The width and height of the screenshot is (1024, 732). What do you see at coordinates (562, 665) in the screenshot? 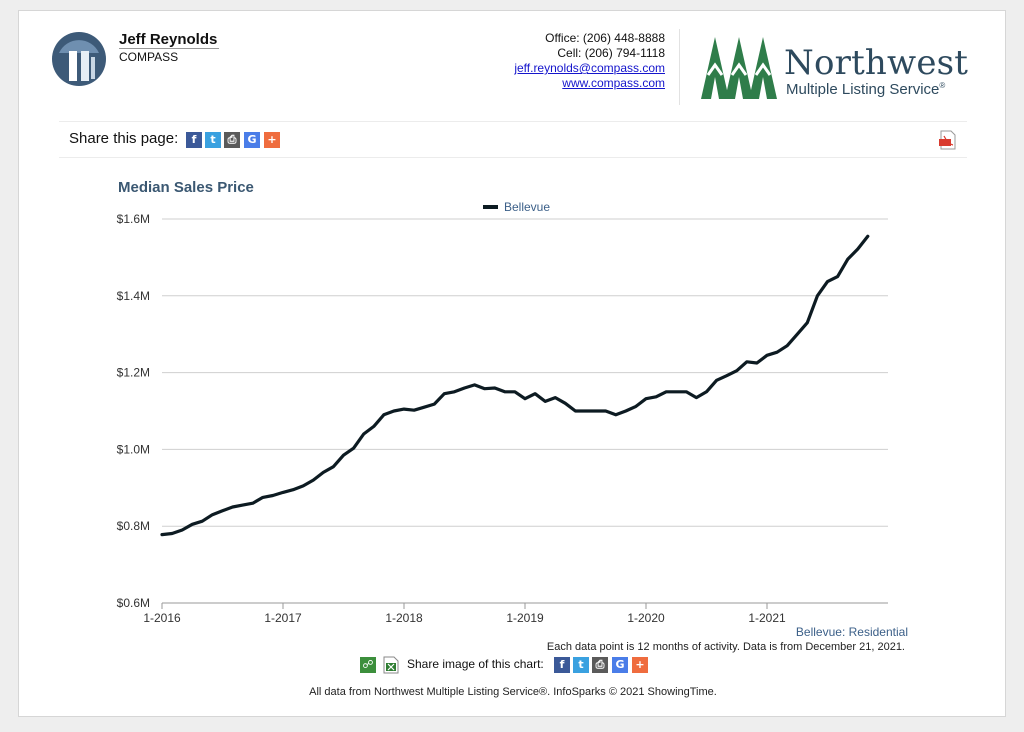
I see `share-image-facebook-icon: f` at bounding box center [562, 665].